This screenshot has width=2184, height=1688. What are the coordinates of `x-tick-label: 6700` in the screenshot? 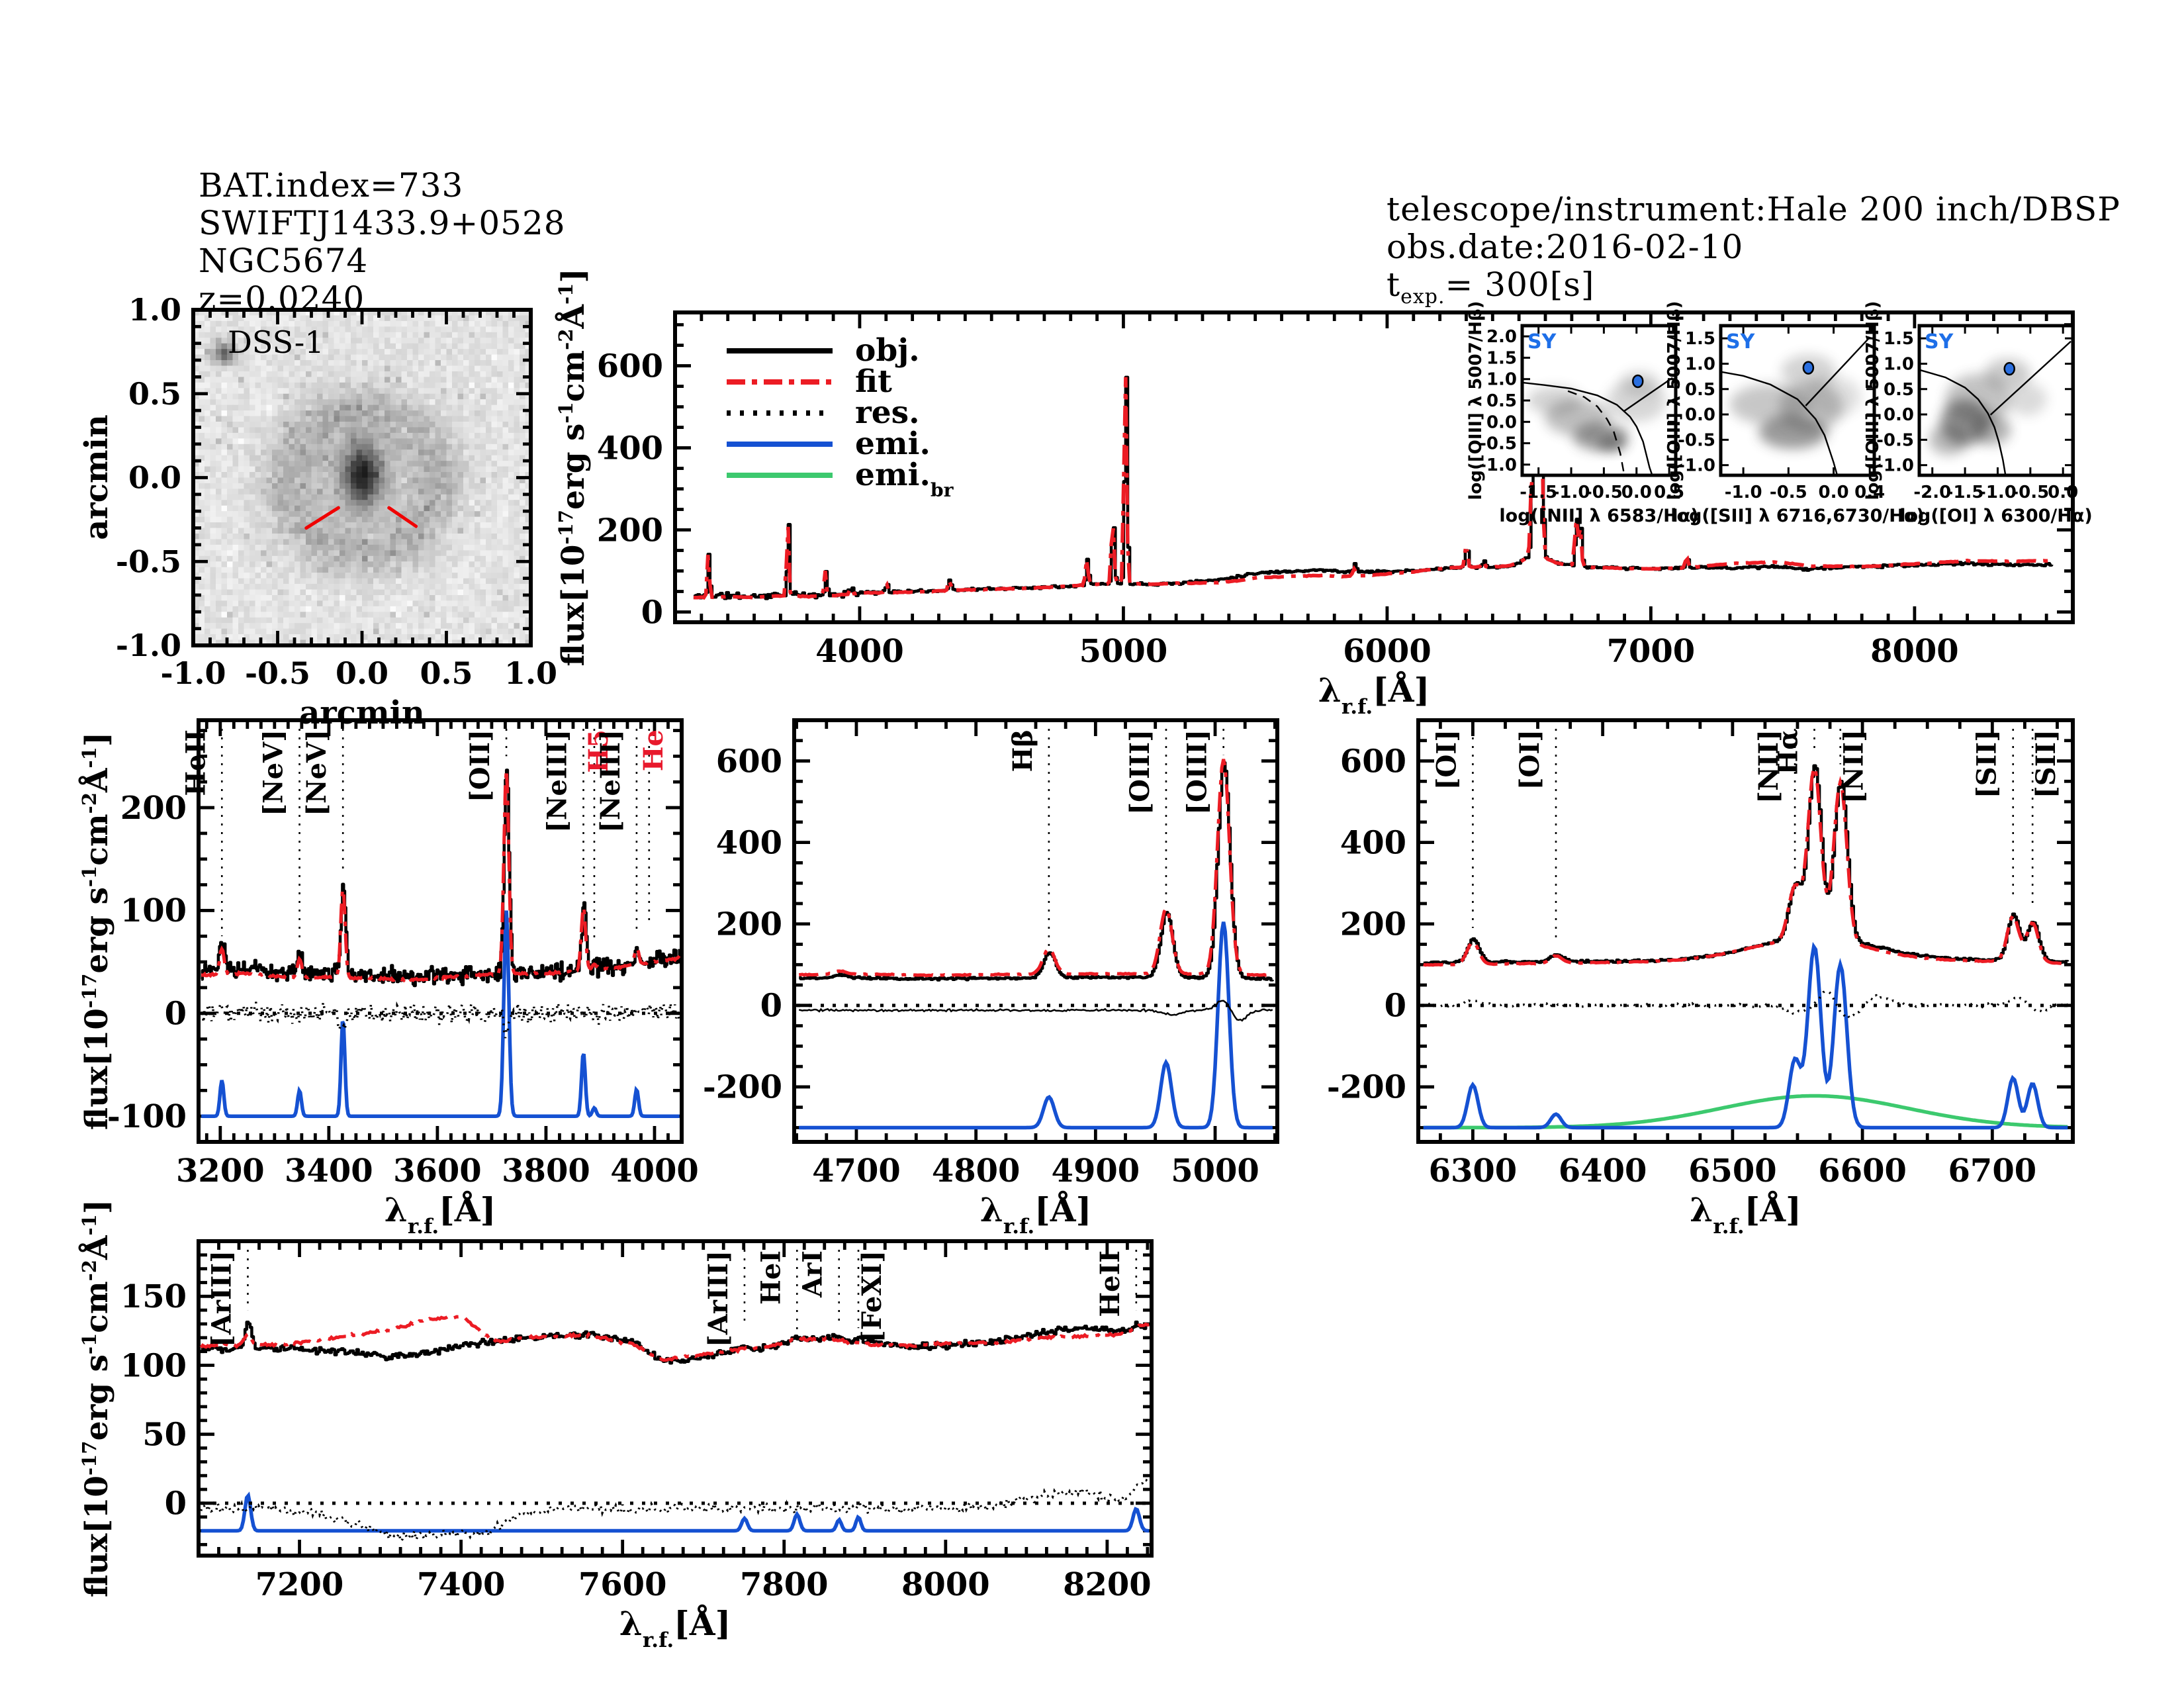 It's located at (1992, 1171).